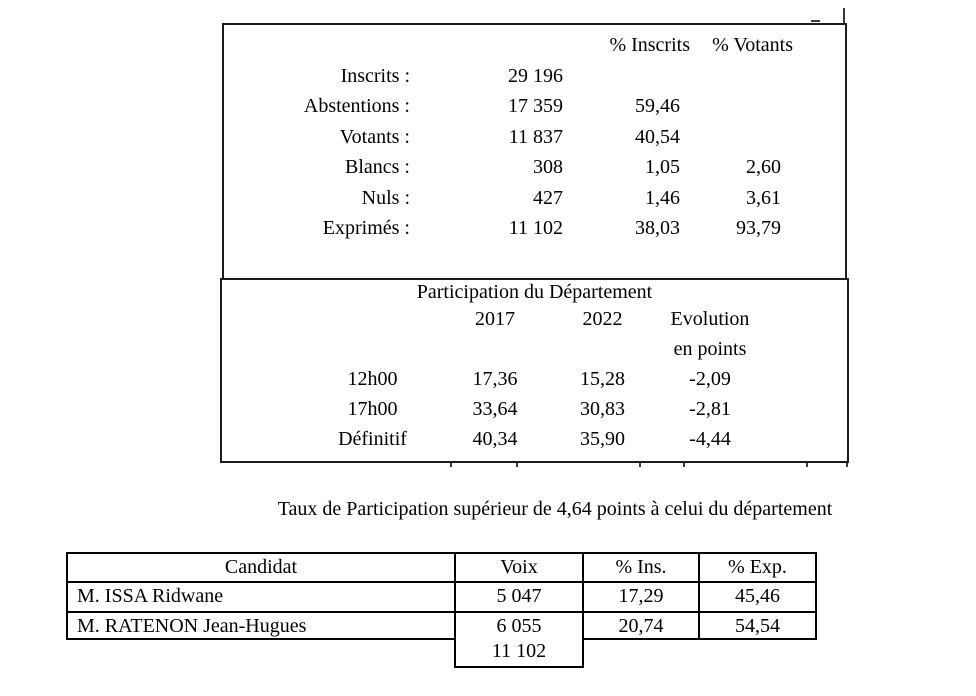 This screenshot has height=696, width=976. Describe the element at coordinates (752, 45) in the screenshot. I see `pct-votants-header: % Votants` at that location.